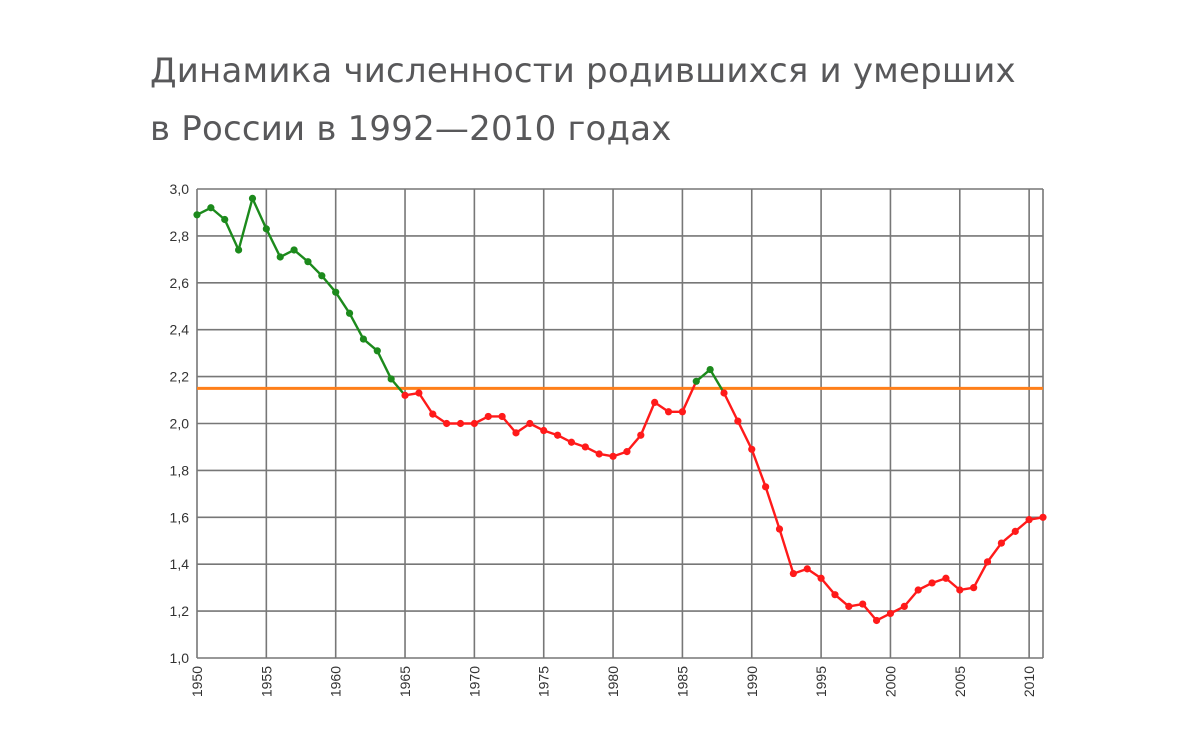 Image resolution: width=1200 pixels, height=746 pixels. What do you see at coordinates (180, 517) in the screenshot?
I see `y-tick-label: 1,6` at bounding box center [180, 517].